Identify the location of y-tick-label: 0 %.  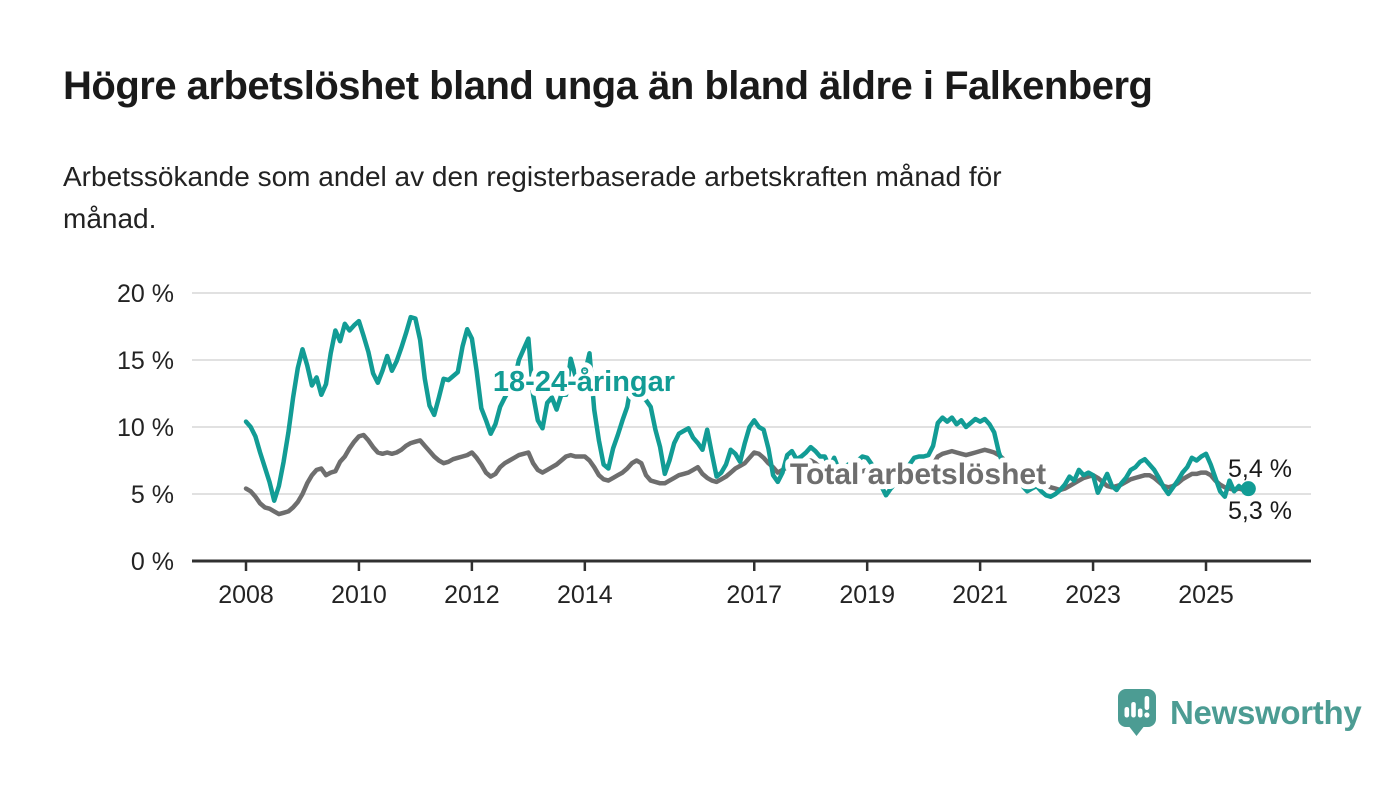
(152, 562).